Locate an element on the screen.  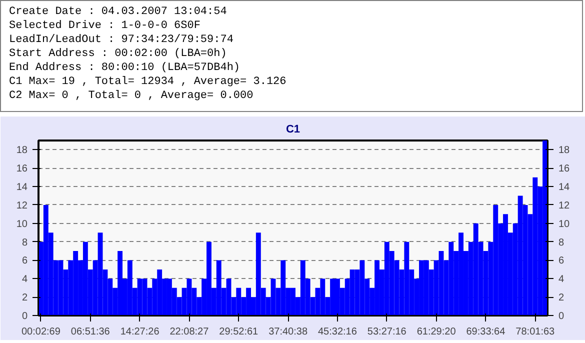
text: Create Date : 04.03.2007 13:04:54 is located at coordinates (118, 12).